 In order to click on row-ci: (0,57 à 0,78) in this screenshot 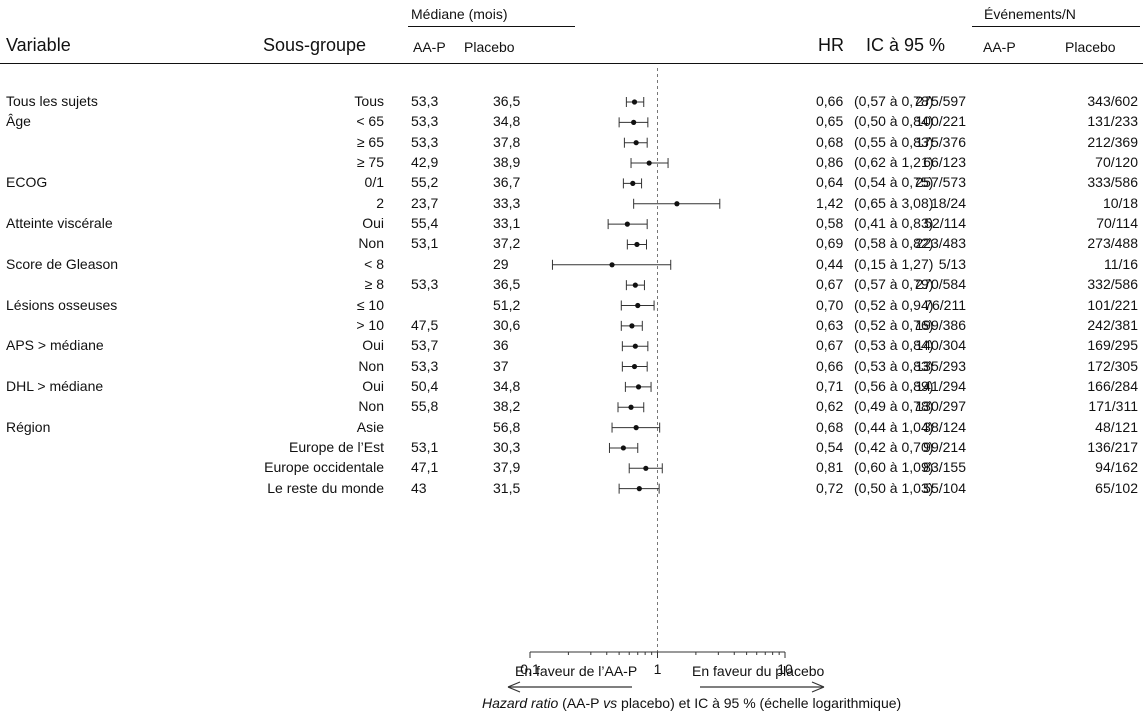, I will do `click(894, 101)`.